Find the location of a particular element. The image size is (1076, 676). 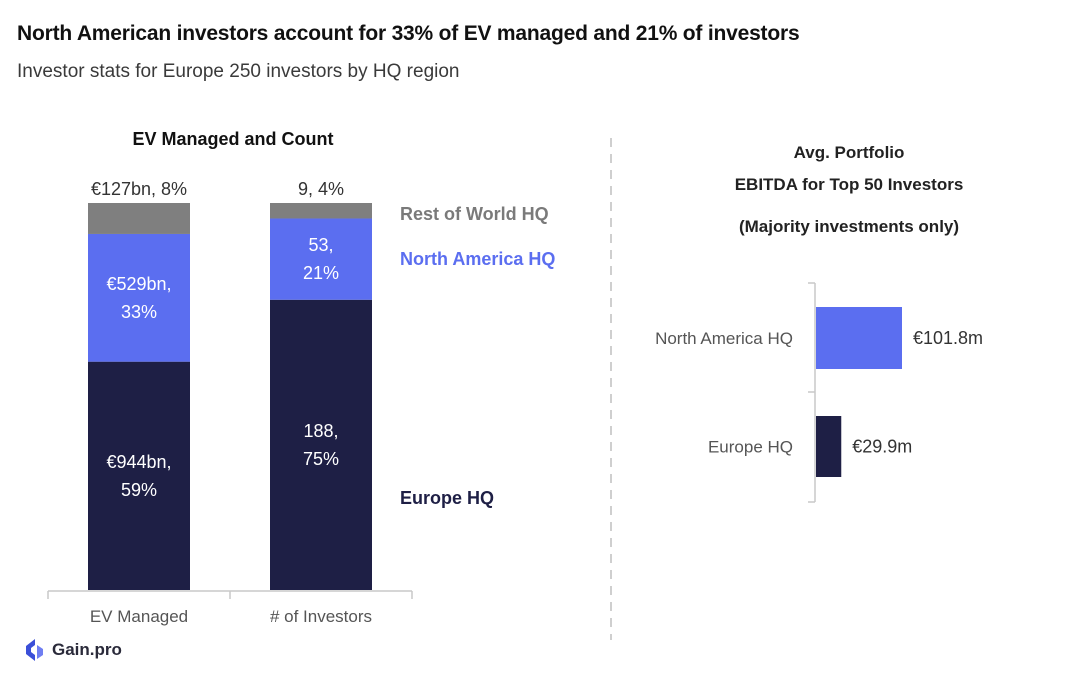

brand-logo: Gain.pro is located at coordinates (72, 650).